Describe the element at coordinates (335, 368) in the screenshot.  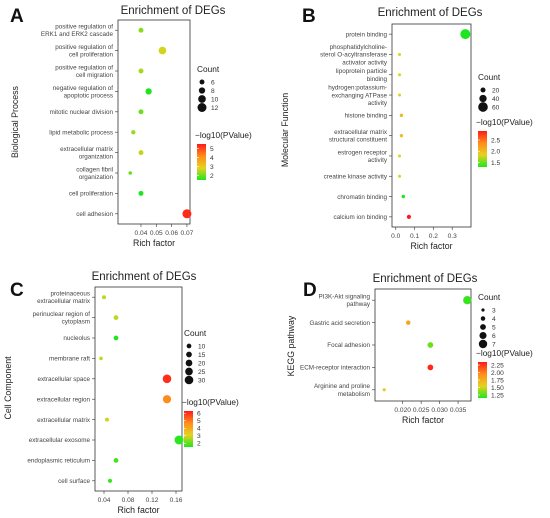
I see `category-label: ECM-receptor interaction` at that location.